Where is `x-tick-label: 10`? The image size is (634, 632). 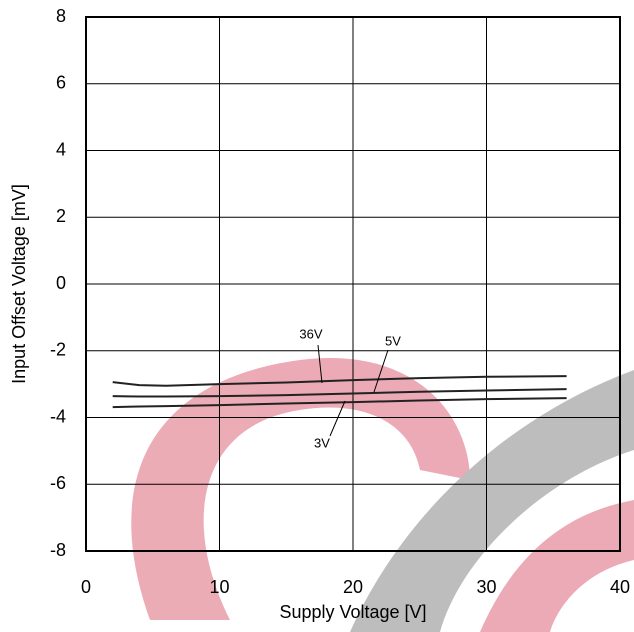 x-tick-label: 10 is located at coordinates (219, 587).